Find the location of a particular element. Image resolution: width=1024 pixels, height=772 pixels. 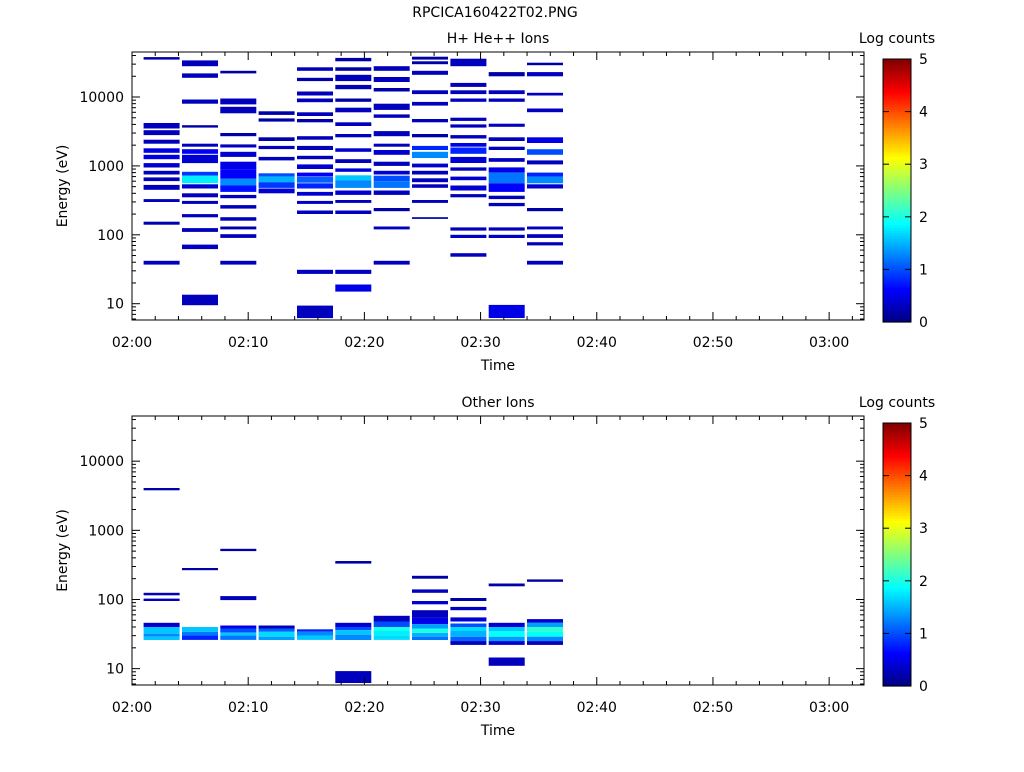

x-tick-label: 03:00 is located at coordinates (829, 343).